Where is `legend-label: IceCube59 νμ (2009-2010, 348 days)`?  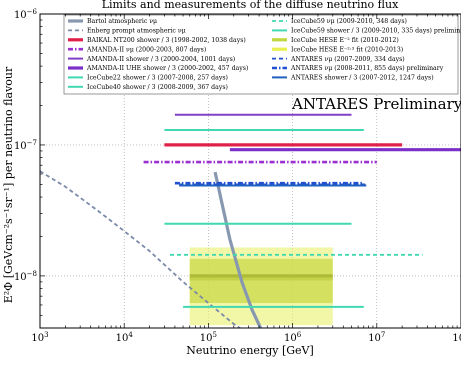 legend-label: IceCube59 νμ (2009-2010, 348 days) is located at coordinates (349, 21).